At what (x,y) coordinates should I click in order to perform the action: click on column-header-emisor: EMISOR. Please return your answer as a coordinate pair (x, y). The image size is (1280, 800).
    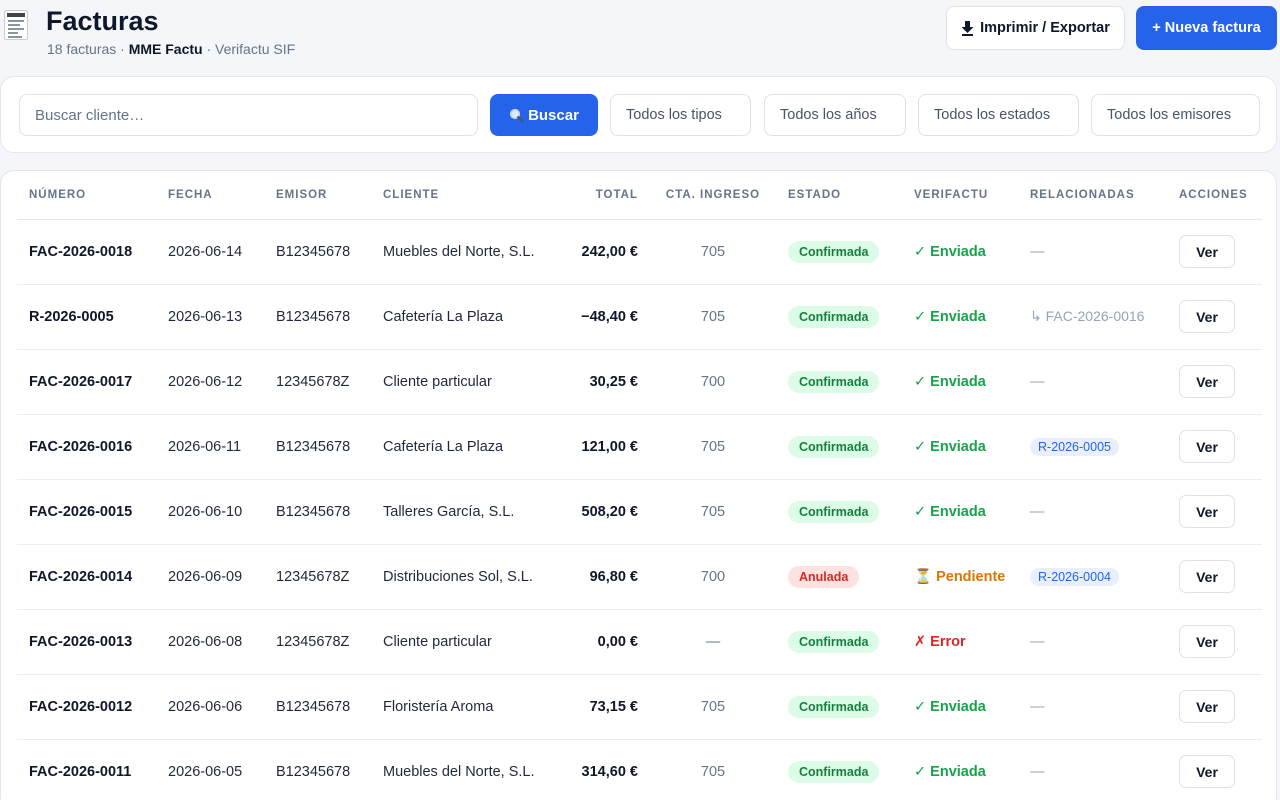
    Looking at the image, I should click on (329, 195).